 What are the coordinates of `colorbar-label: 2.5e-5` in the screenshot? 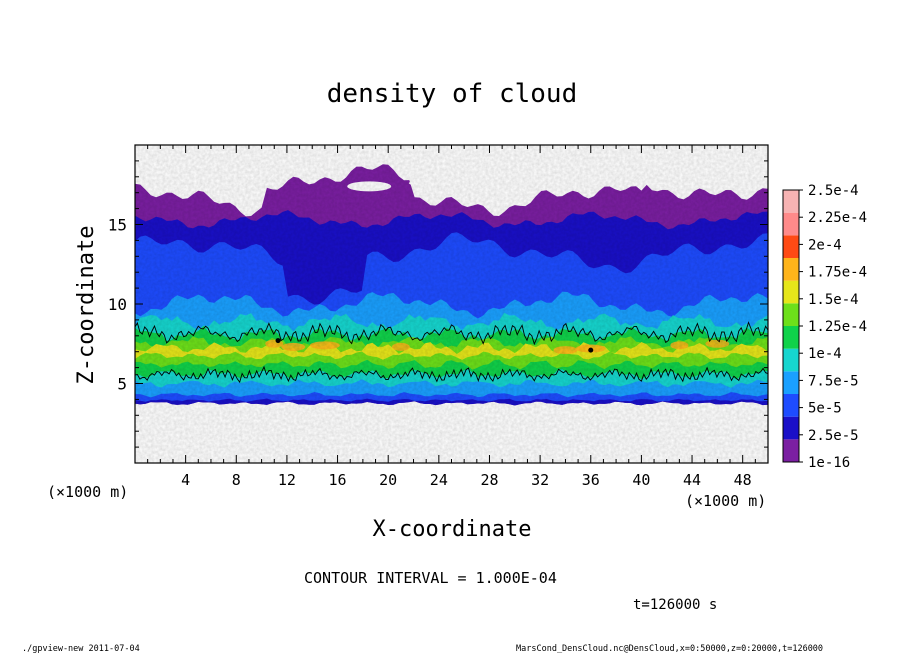 It's located at (833, 436).